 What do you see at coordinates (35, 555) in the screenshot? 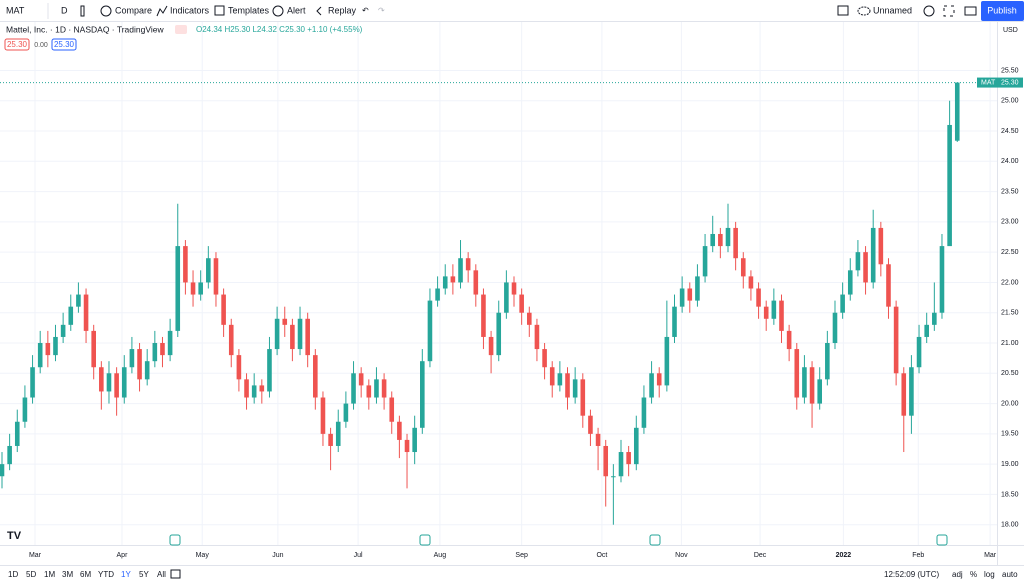
I see `x-tick-label: Mar` at bounding box center [35, 555].